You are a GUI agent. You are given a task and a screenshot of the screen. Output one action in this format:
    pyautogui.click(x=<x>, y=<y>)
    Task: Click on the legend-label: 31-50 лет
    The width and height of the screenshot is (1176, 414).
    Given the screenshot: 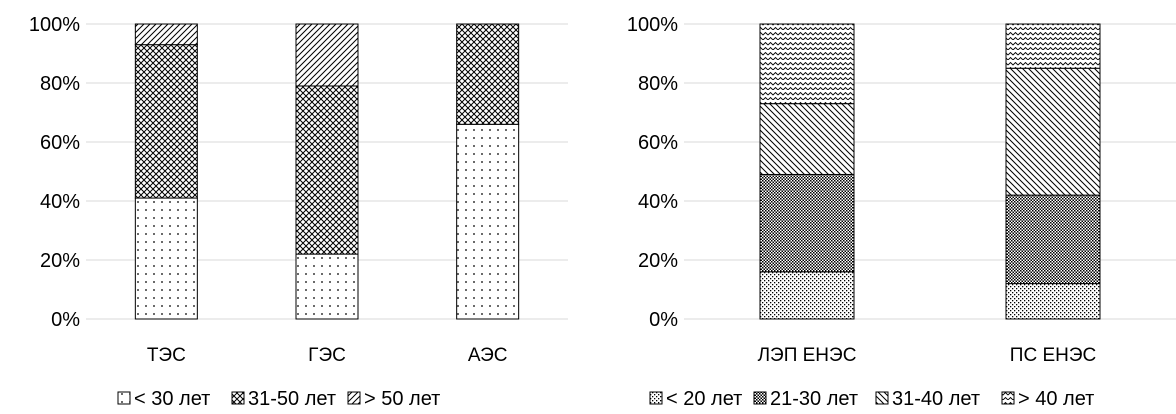 What is the action you would take?
    pyautogui.click(x=292, y=399)
    